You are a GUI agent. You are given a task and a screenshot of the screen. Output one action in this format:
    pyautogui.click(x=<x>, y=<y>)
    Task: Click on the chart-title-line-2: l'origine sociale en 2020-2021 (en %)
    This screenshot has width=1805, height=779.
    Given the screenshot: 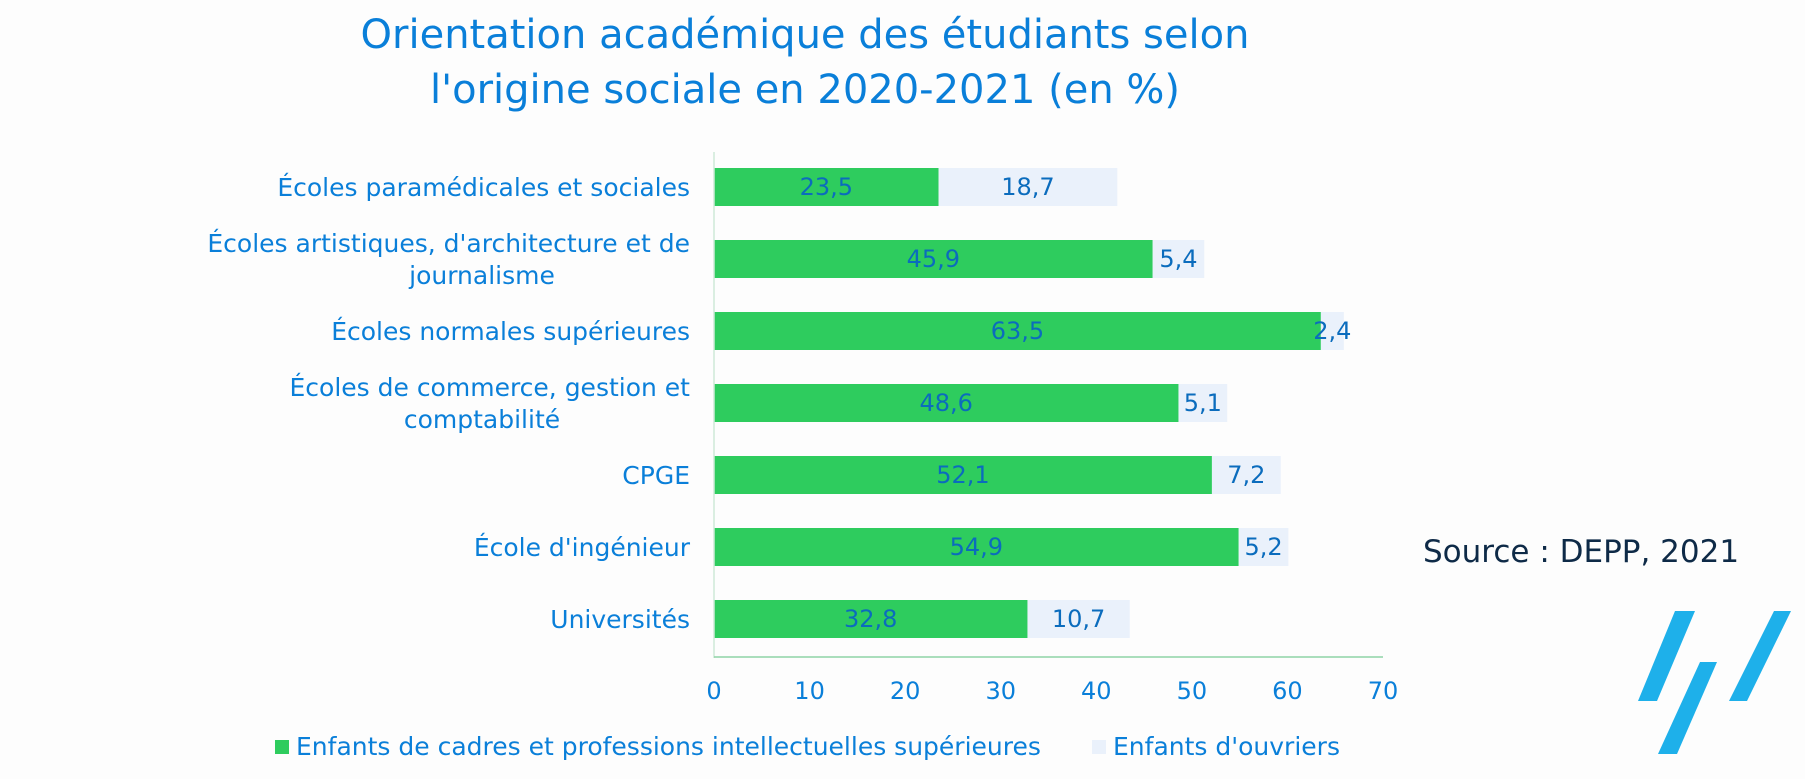 What is the action you would take?
    pyautogui.click(x=805, y=90)
    